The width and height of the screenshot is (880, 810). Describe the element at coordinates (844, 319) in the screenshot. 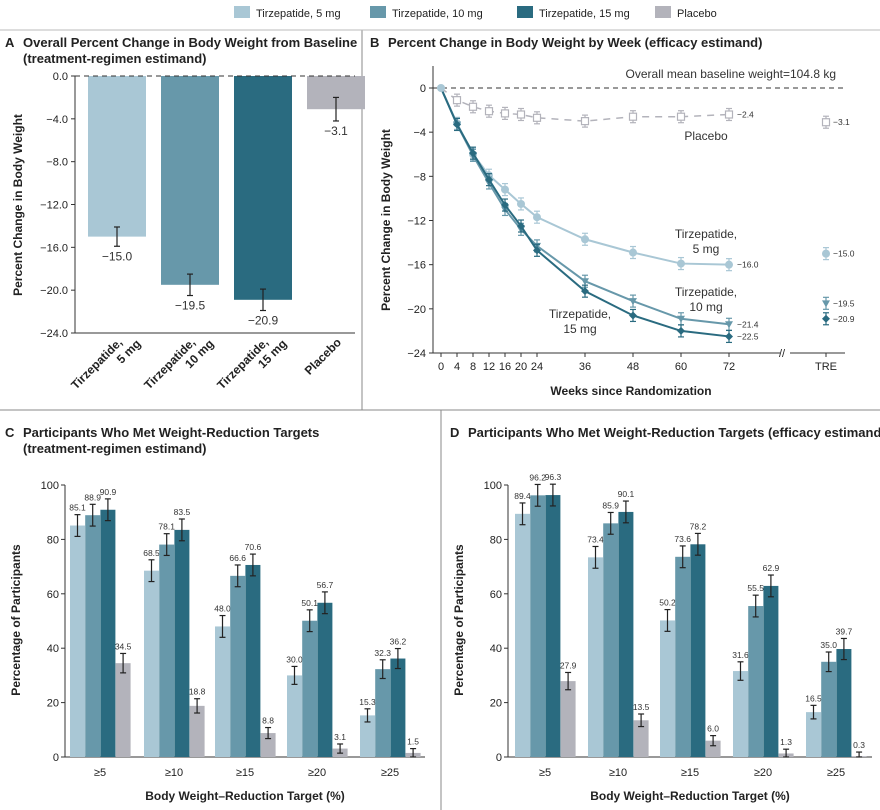

I see `tre-label: −20.9` at that location.